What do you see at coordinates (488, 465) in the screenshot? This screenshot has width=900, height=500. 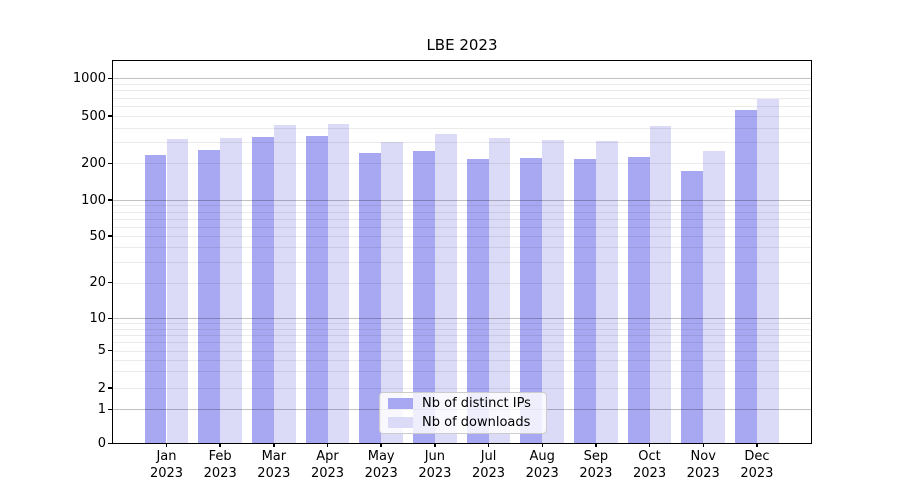 I see `x-tick-label: Jul 2023` at bounding box center [488, 465].